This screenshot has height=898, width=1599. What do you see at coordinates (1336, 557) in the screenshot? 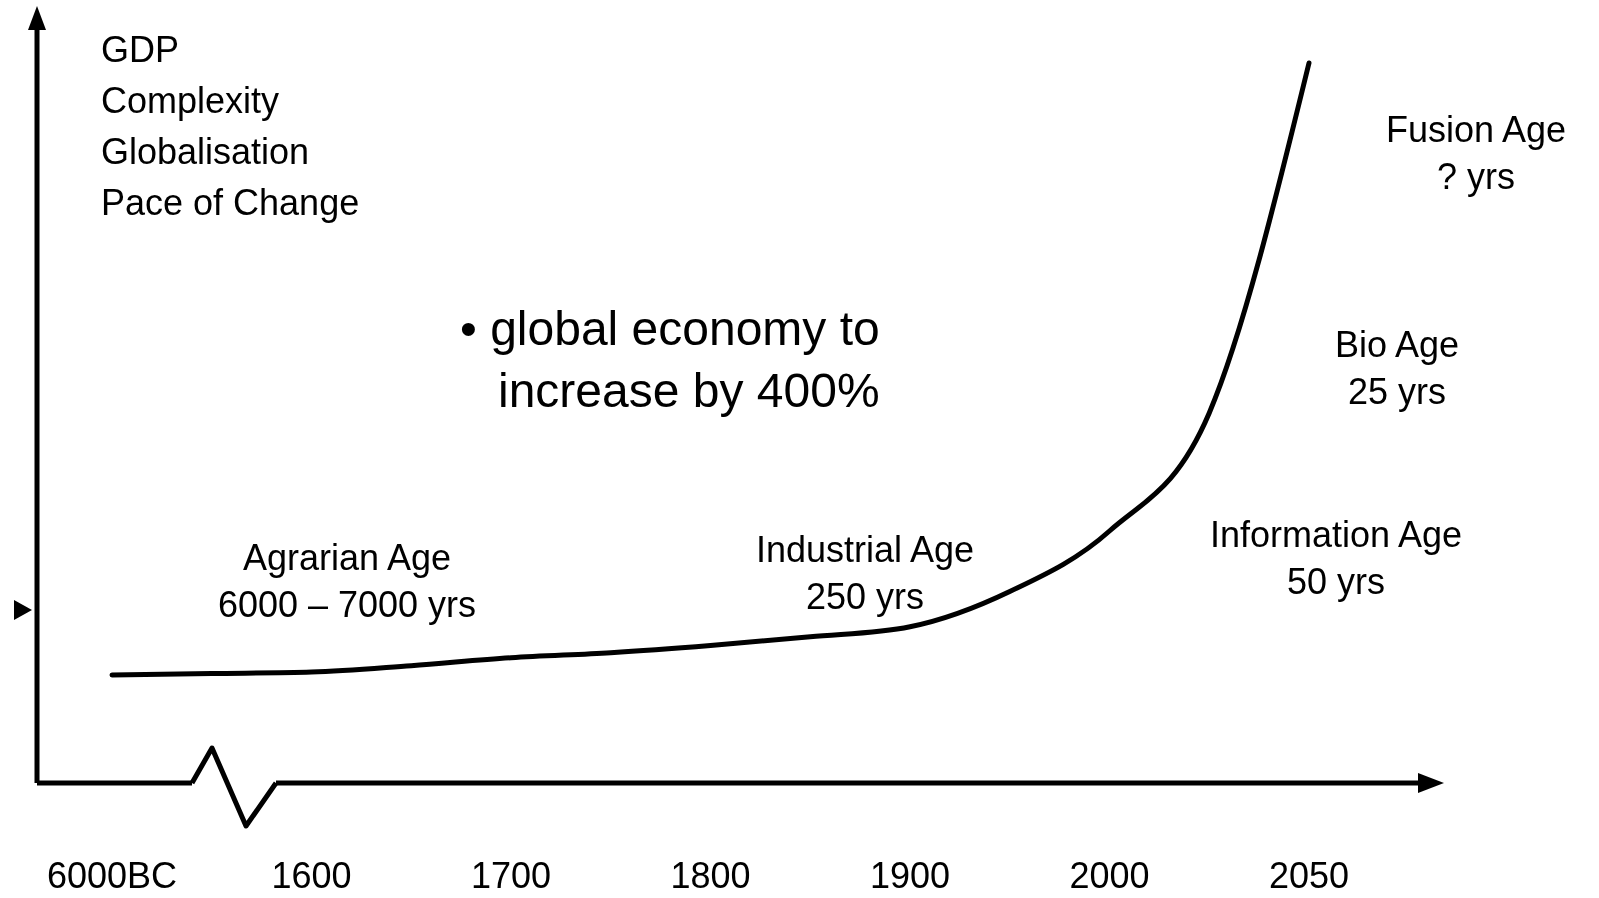
I see `annotation: Information Age 50 yrs` at bounding box center [1336, 557].